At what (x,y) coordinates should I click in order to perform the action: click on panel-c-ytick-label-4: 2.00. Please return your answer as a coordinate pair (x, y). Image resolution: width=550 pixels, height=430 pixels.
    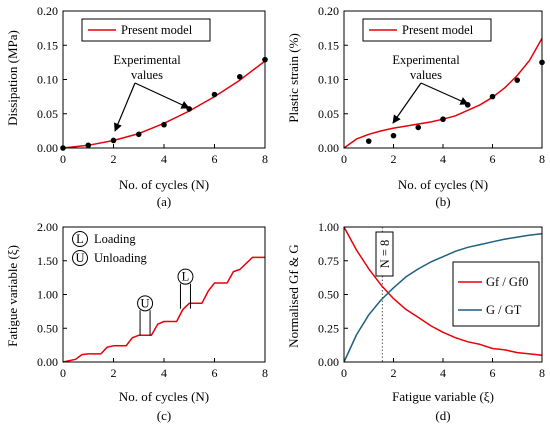
    Looking at the image, I should click on (47, 227).